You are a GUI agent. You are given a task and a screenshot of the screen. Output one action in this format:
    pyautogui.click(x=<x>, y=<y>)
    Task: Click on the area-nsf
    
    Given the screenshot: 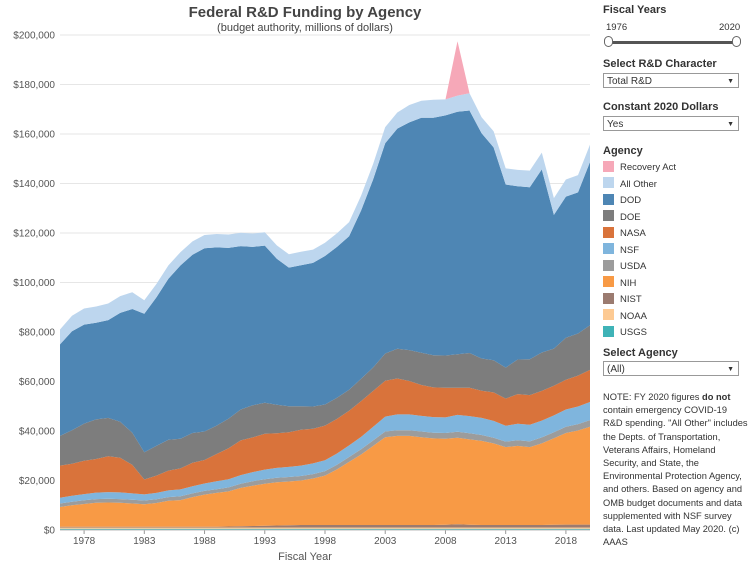 What is the action you would take?
    pyautogui.click(x=325, y=453)
    